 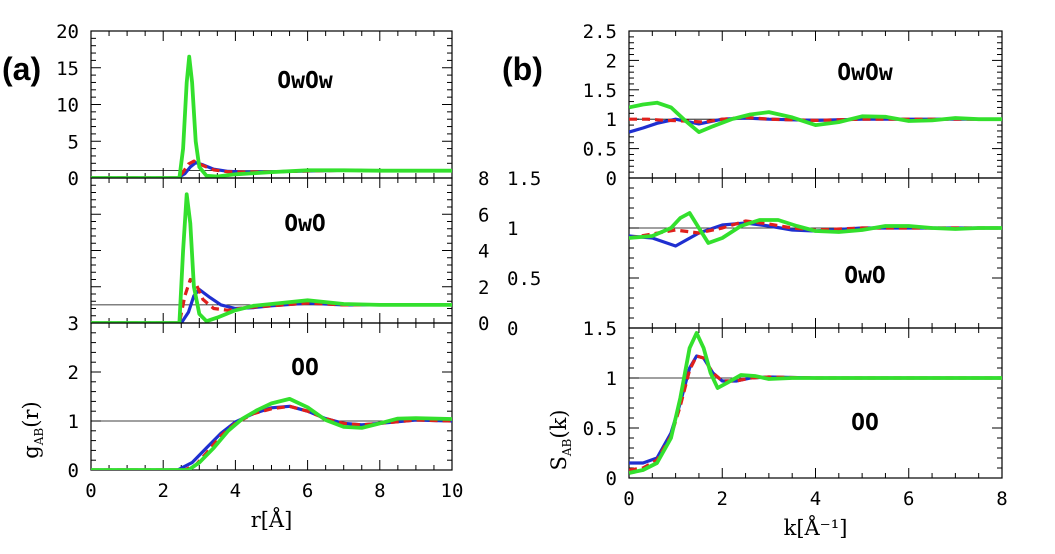 What do you see at coordinates (600, 32) in the screenshot?
I see `y-tick-label: 2.5` at bounding box center [600, 32].